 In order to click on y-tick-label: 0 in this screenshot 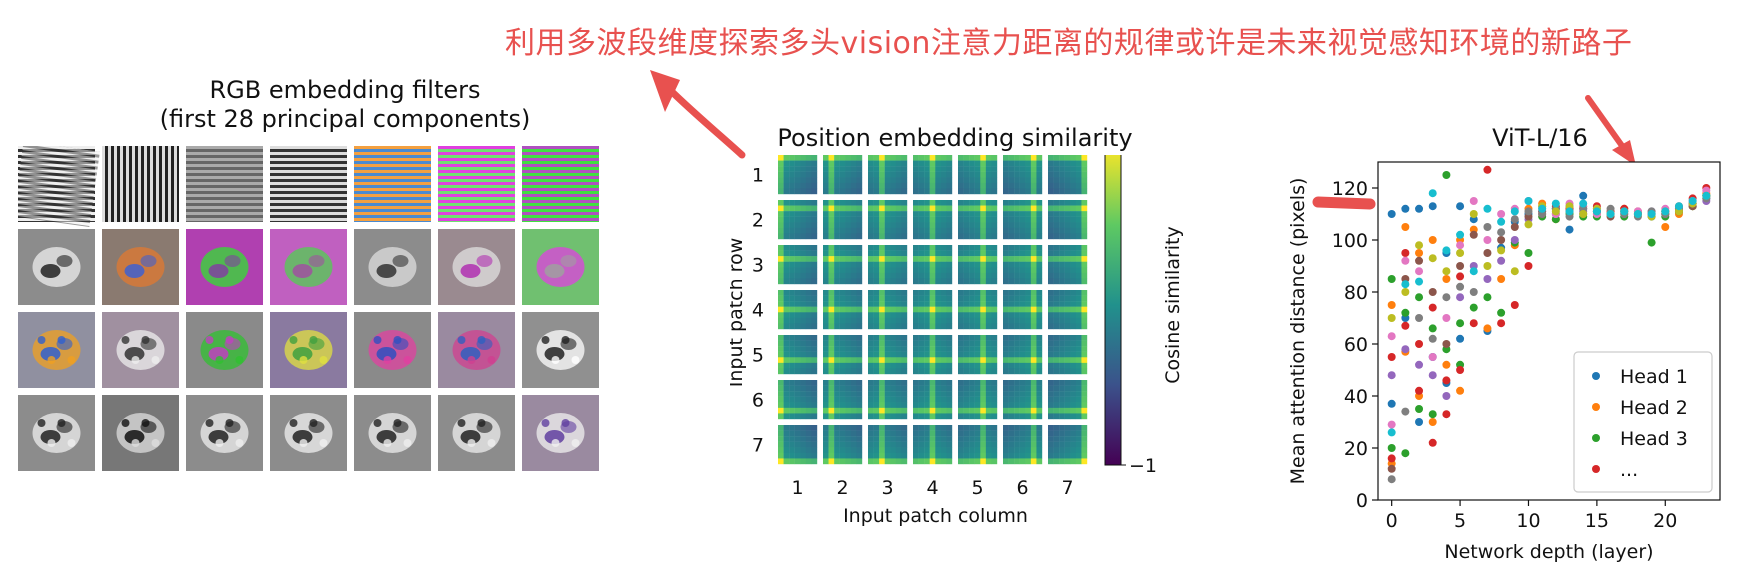, I will do `click(1362, 501)`.